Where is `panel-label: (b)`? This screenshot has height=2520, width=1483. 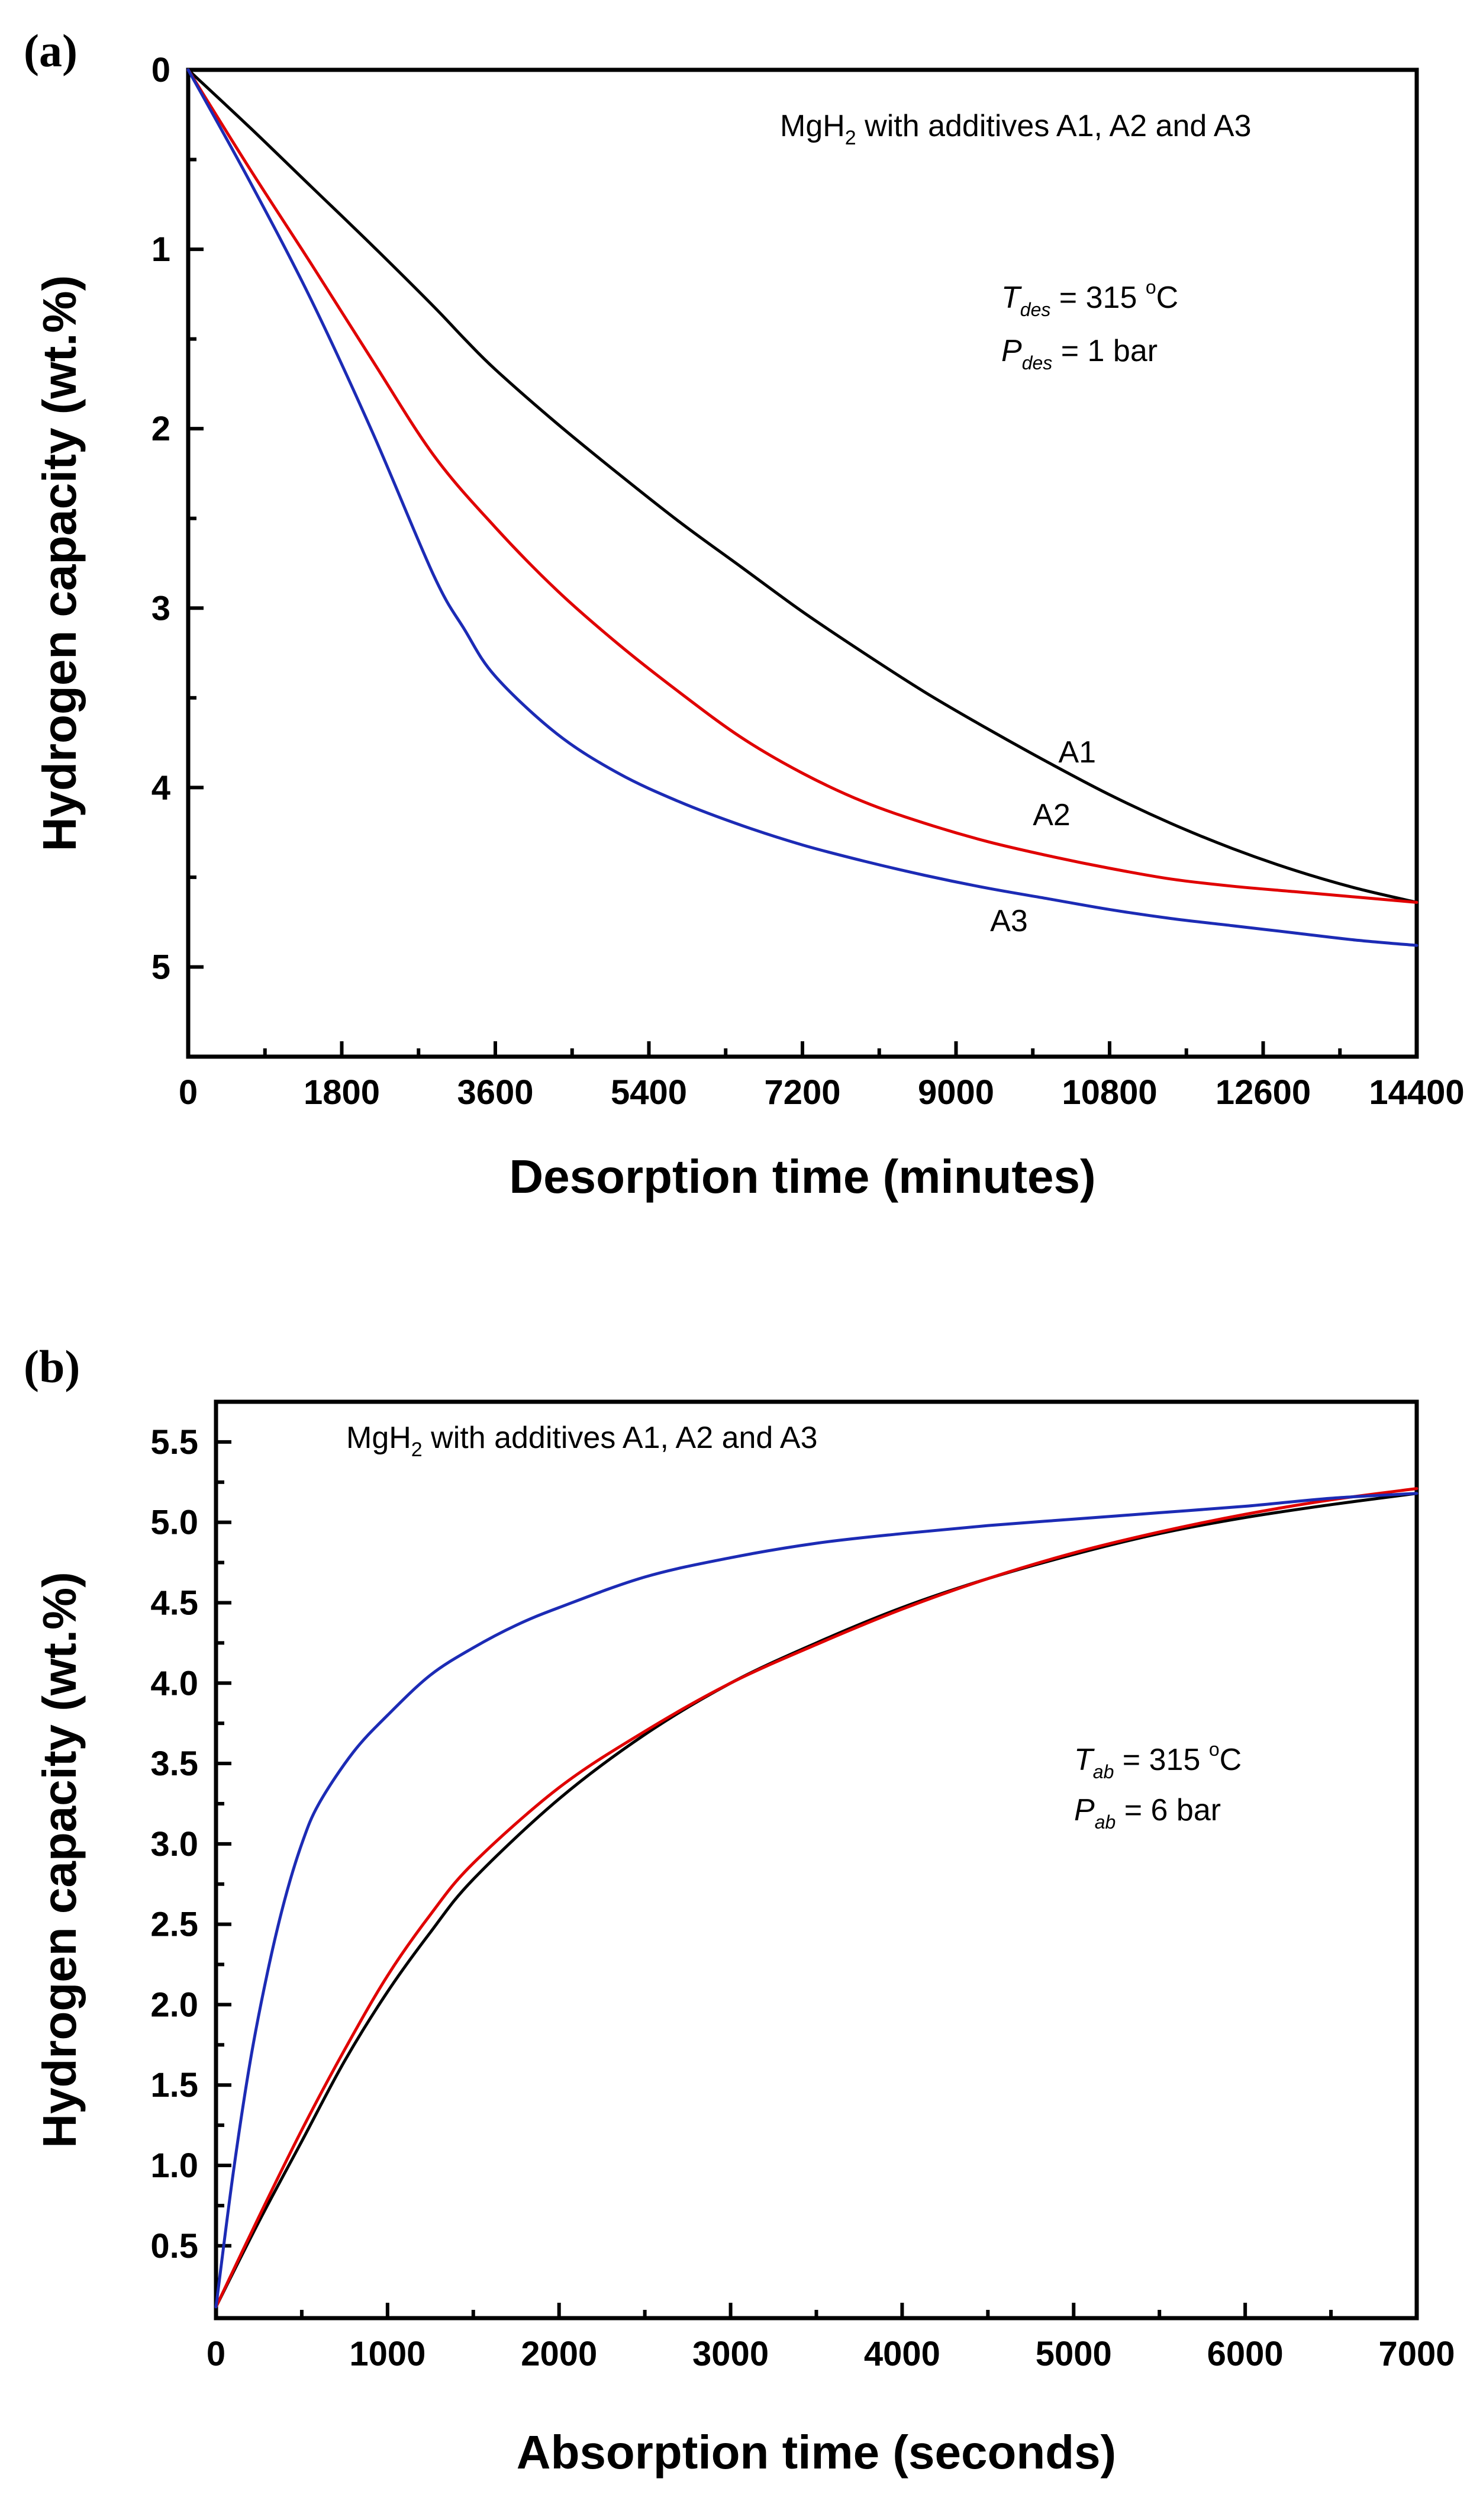
panel-label: (b) is located at coordinates (52, 1366).